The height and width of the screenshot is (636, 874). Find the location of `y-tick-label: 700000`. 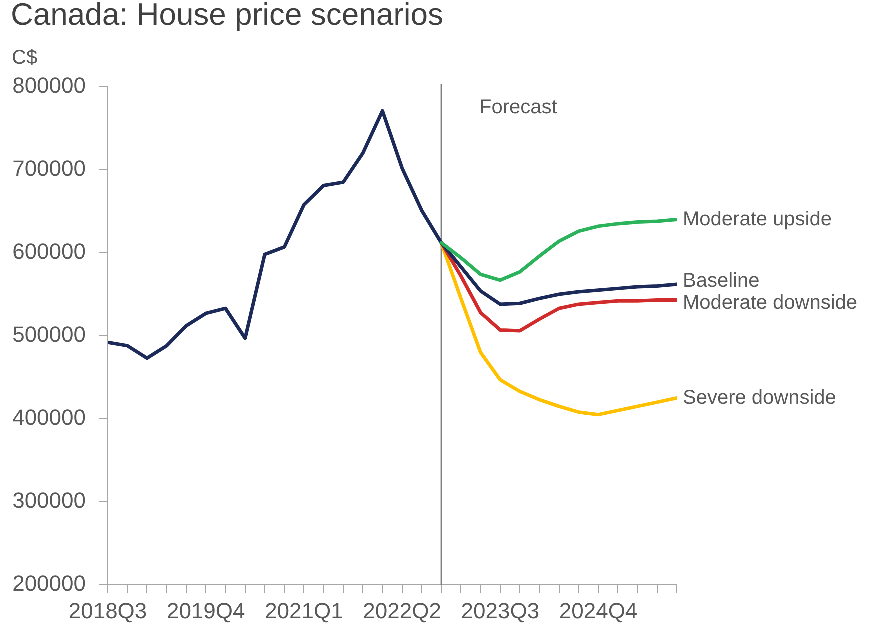

y-tick-label: 700000 is located at coordinates (49, 169).